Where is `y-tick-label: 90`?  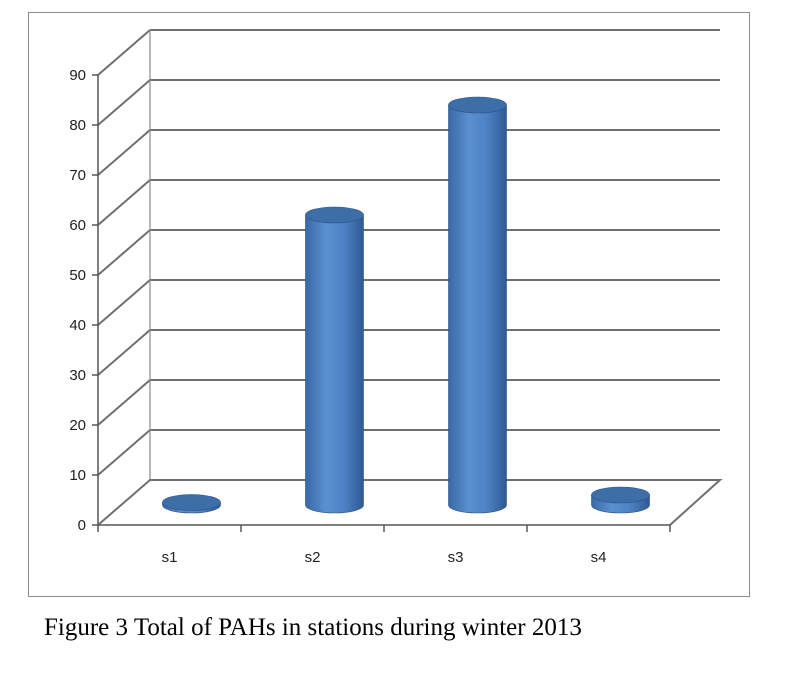 y-tick-label: 90 is located at coordinates (77, 75).